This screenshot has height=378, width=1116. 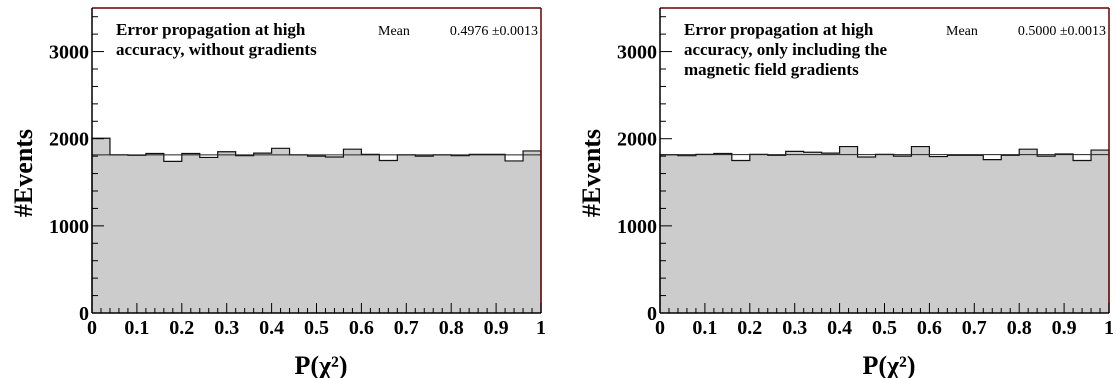 What do you see at coordinates (1062, 31) in the screenshot?
I see `stats-mean-value: 0.5000 ±0.0013` at bounding box center [1062, 31].